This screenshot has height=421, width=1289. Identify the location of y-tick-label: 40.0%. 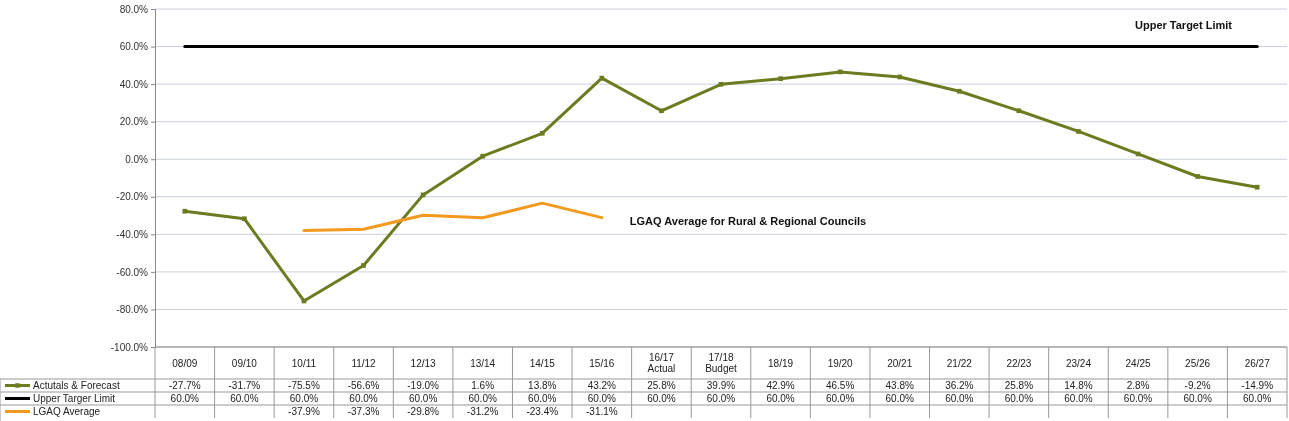
(134, 84).